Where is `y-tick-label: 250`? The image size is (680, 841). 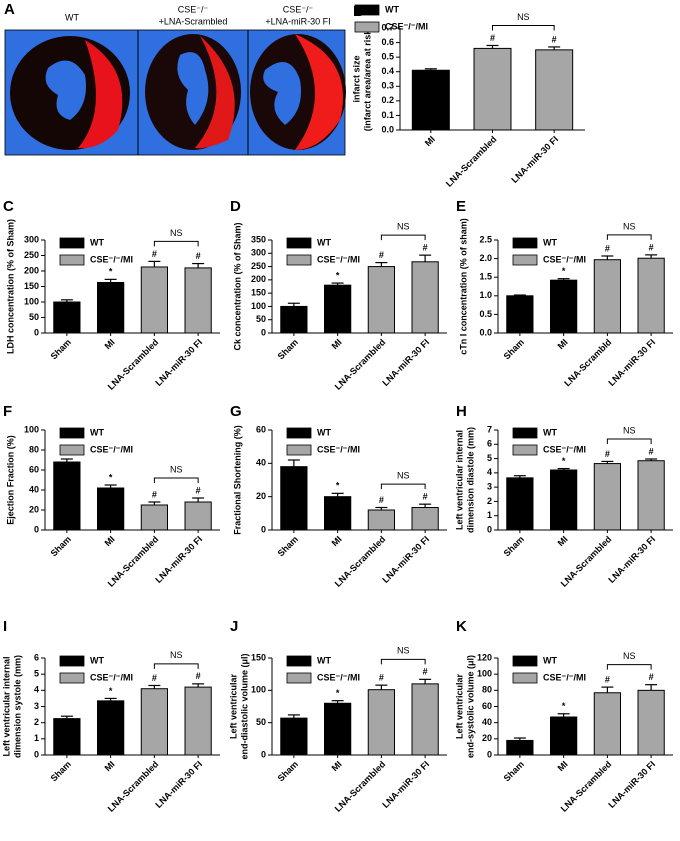
y-tick-label: 250 is located at coordinates (31, 255).